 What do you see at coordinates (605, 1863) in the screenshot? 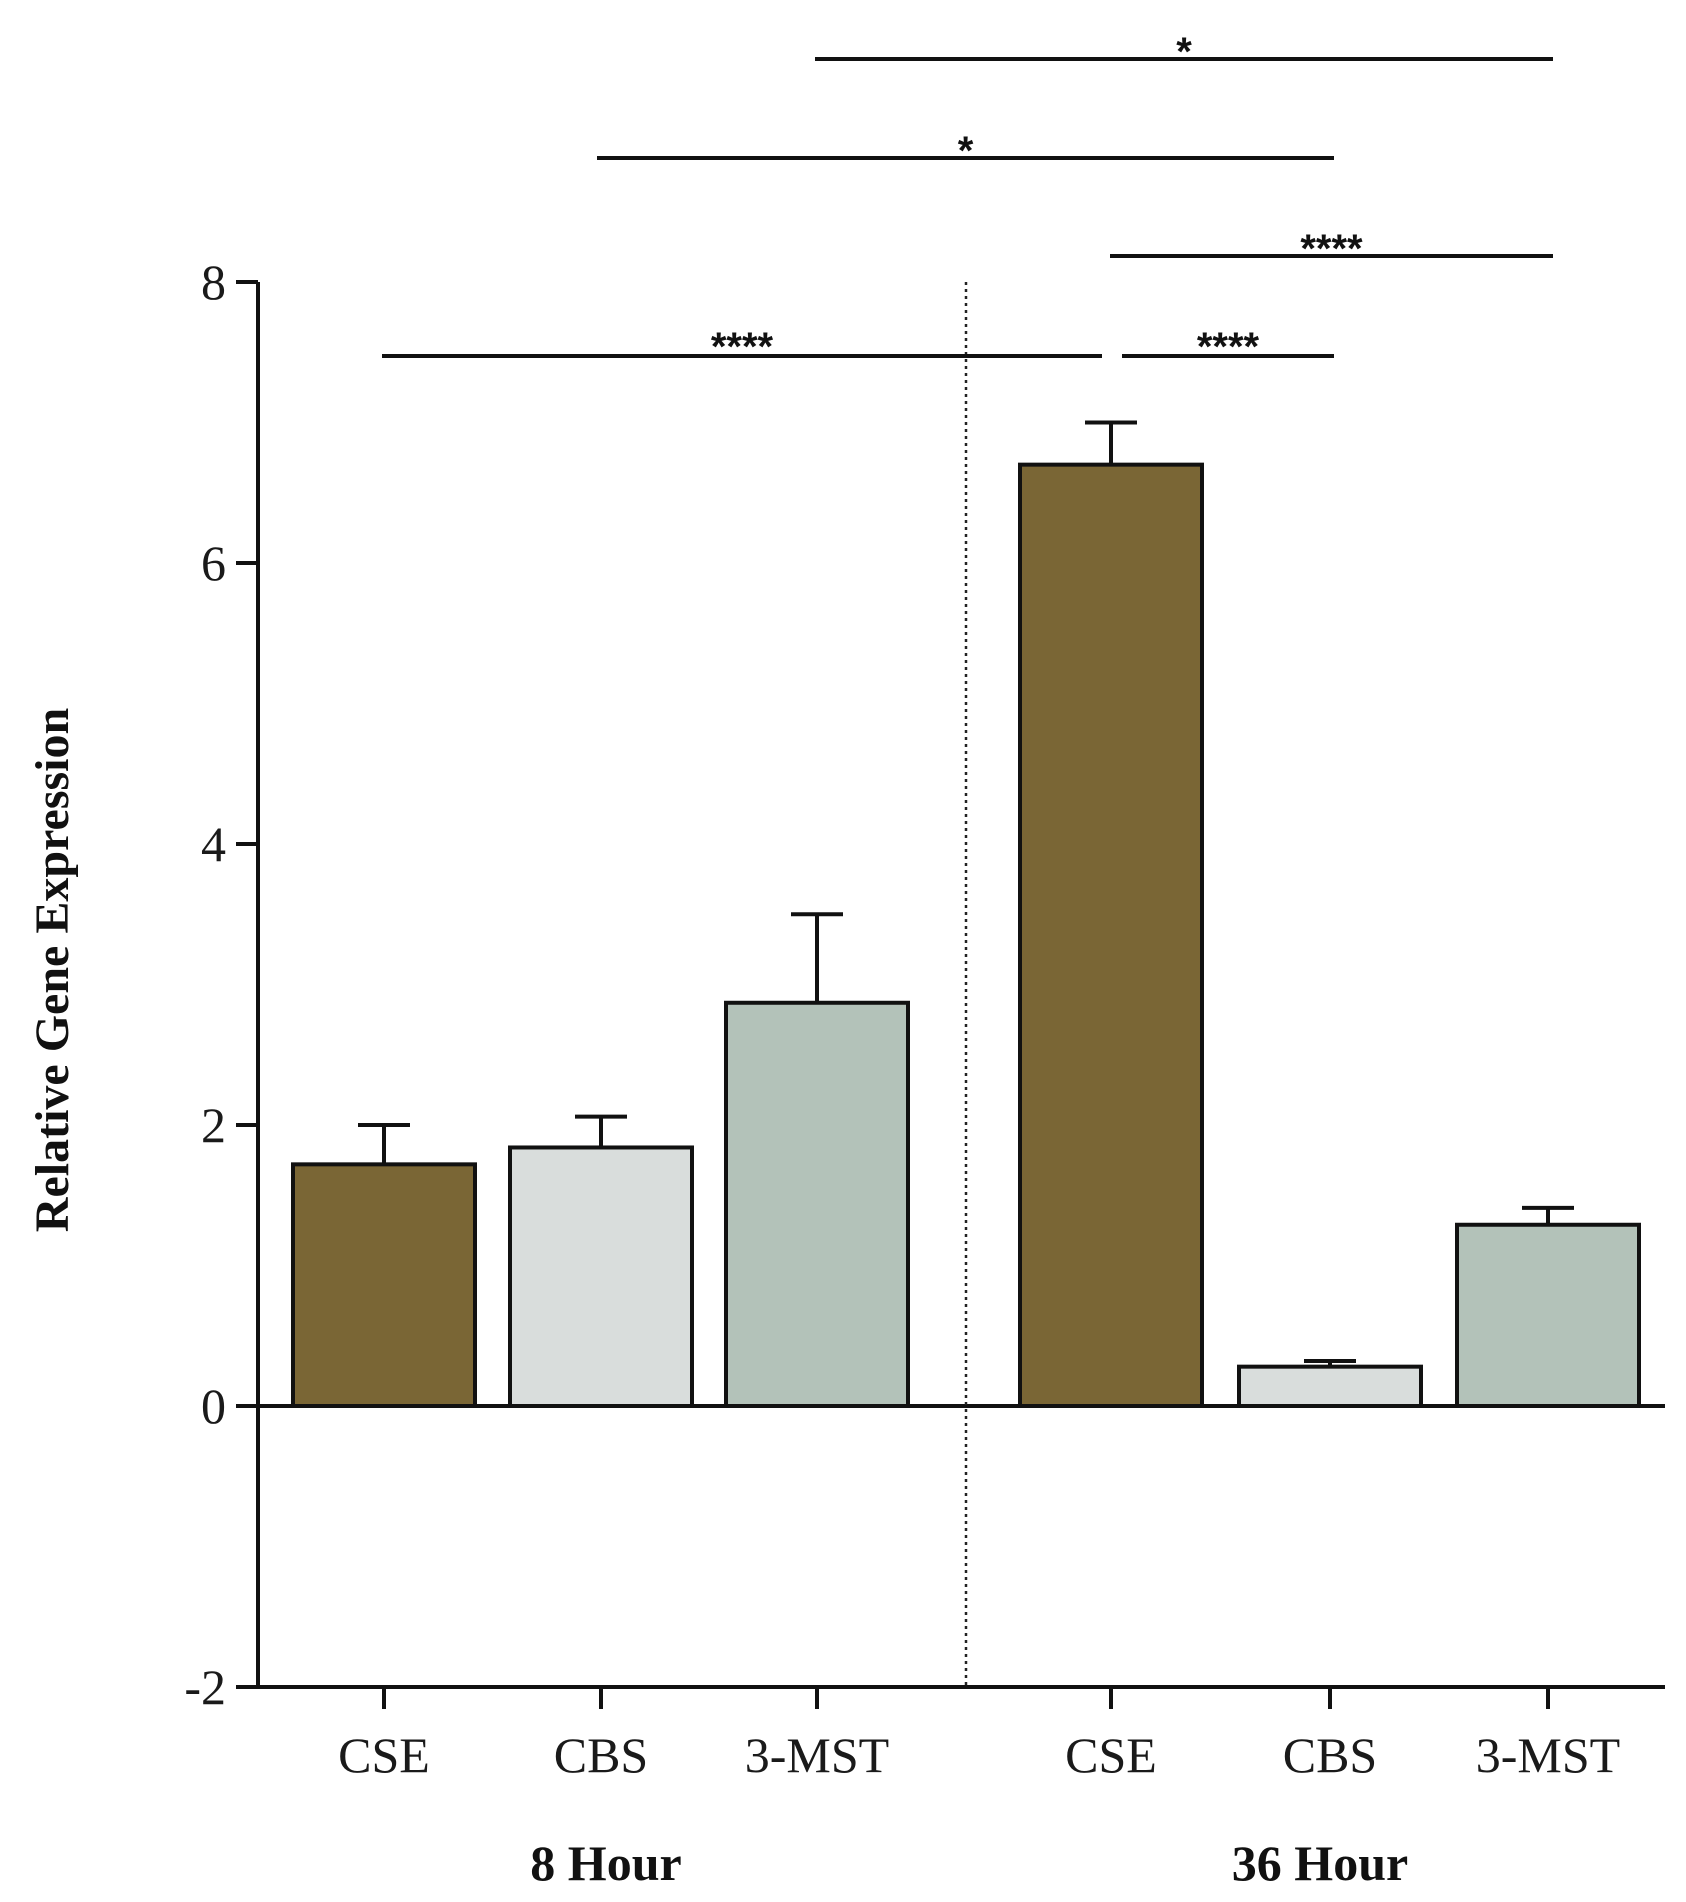
I see `group-label: 8 Hour` at bounding box center [605, 1863].